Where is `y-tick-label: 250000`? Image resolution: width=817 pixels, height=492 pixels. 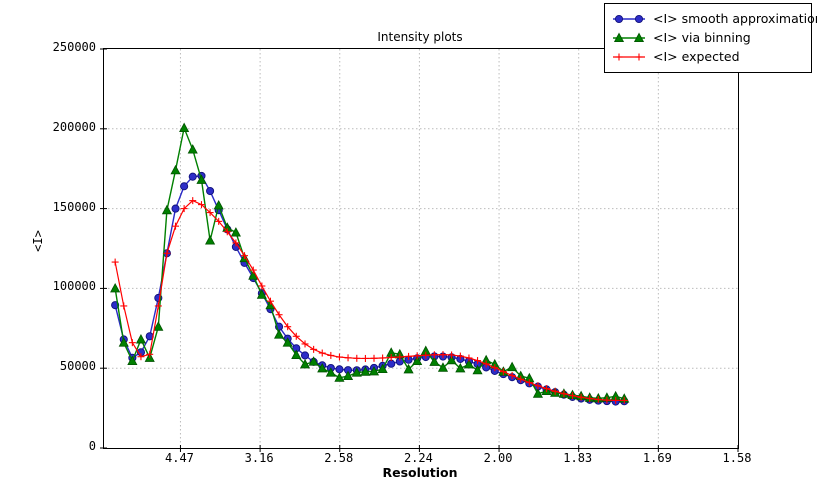
y-tick-label: 250000 is located at coordinates (74, 47).